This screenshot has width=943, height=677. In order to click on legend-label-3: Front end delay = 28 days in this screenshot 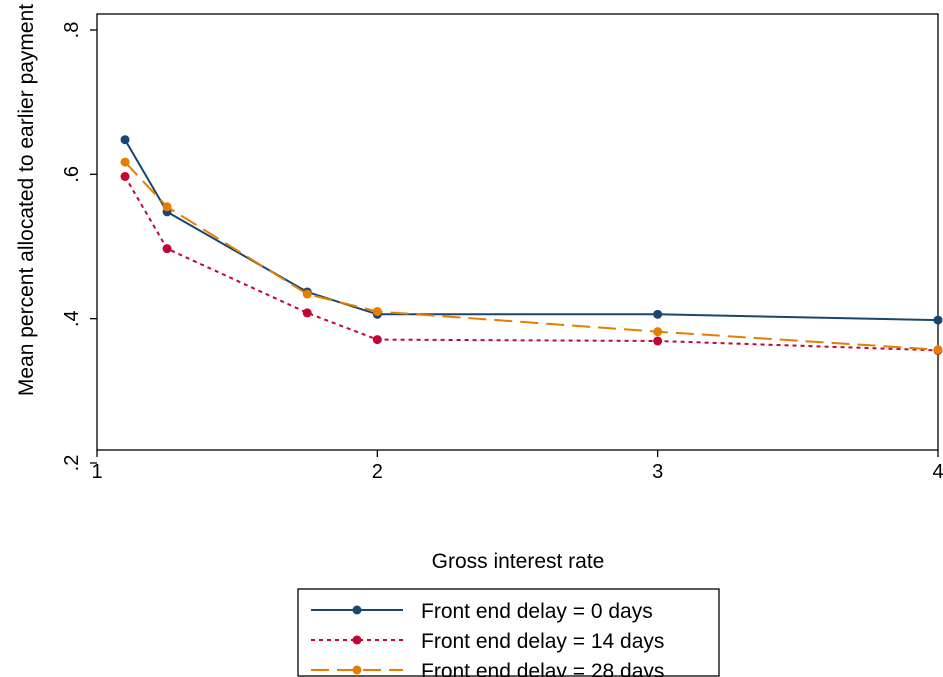, I will do `click(542, 668)`.